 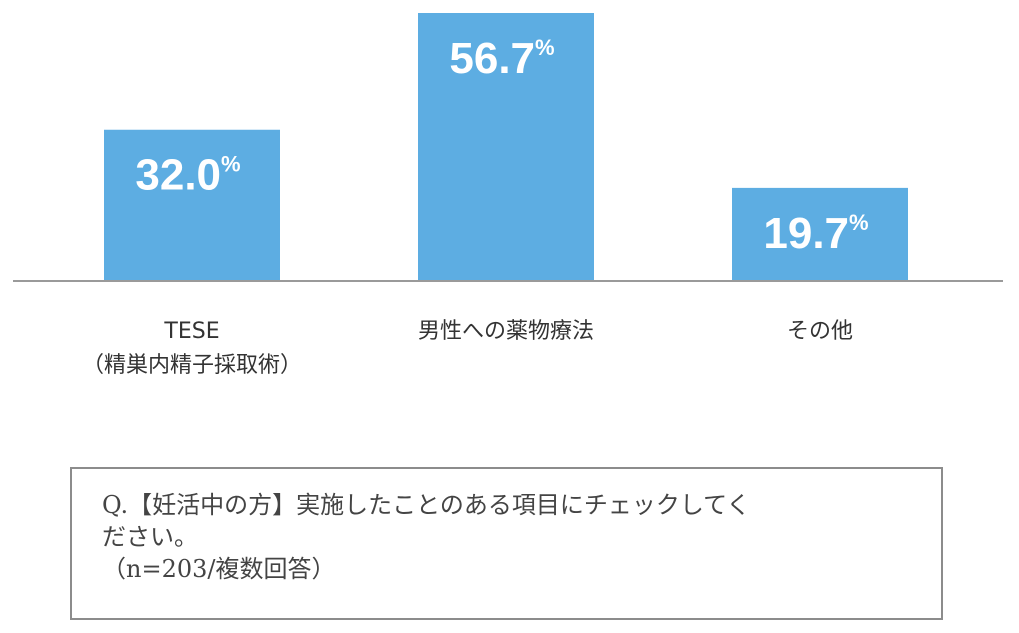 I want to click on category-labels: TESE （精巣内精子採取術） 男性への薬物療法 その他, so click(x=467, y=348).